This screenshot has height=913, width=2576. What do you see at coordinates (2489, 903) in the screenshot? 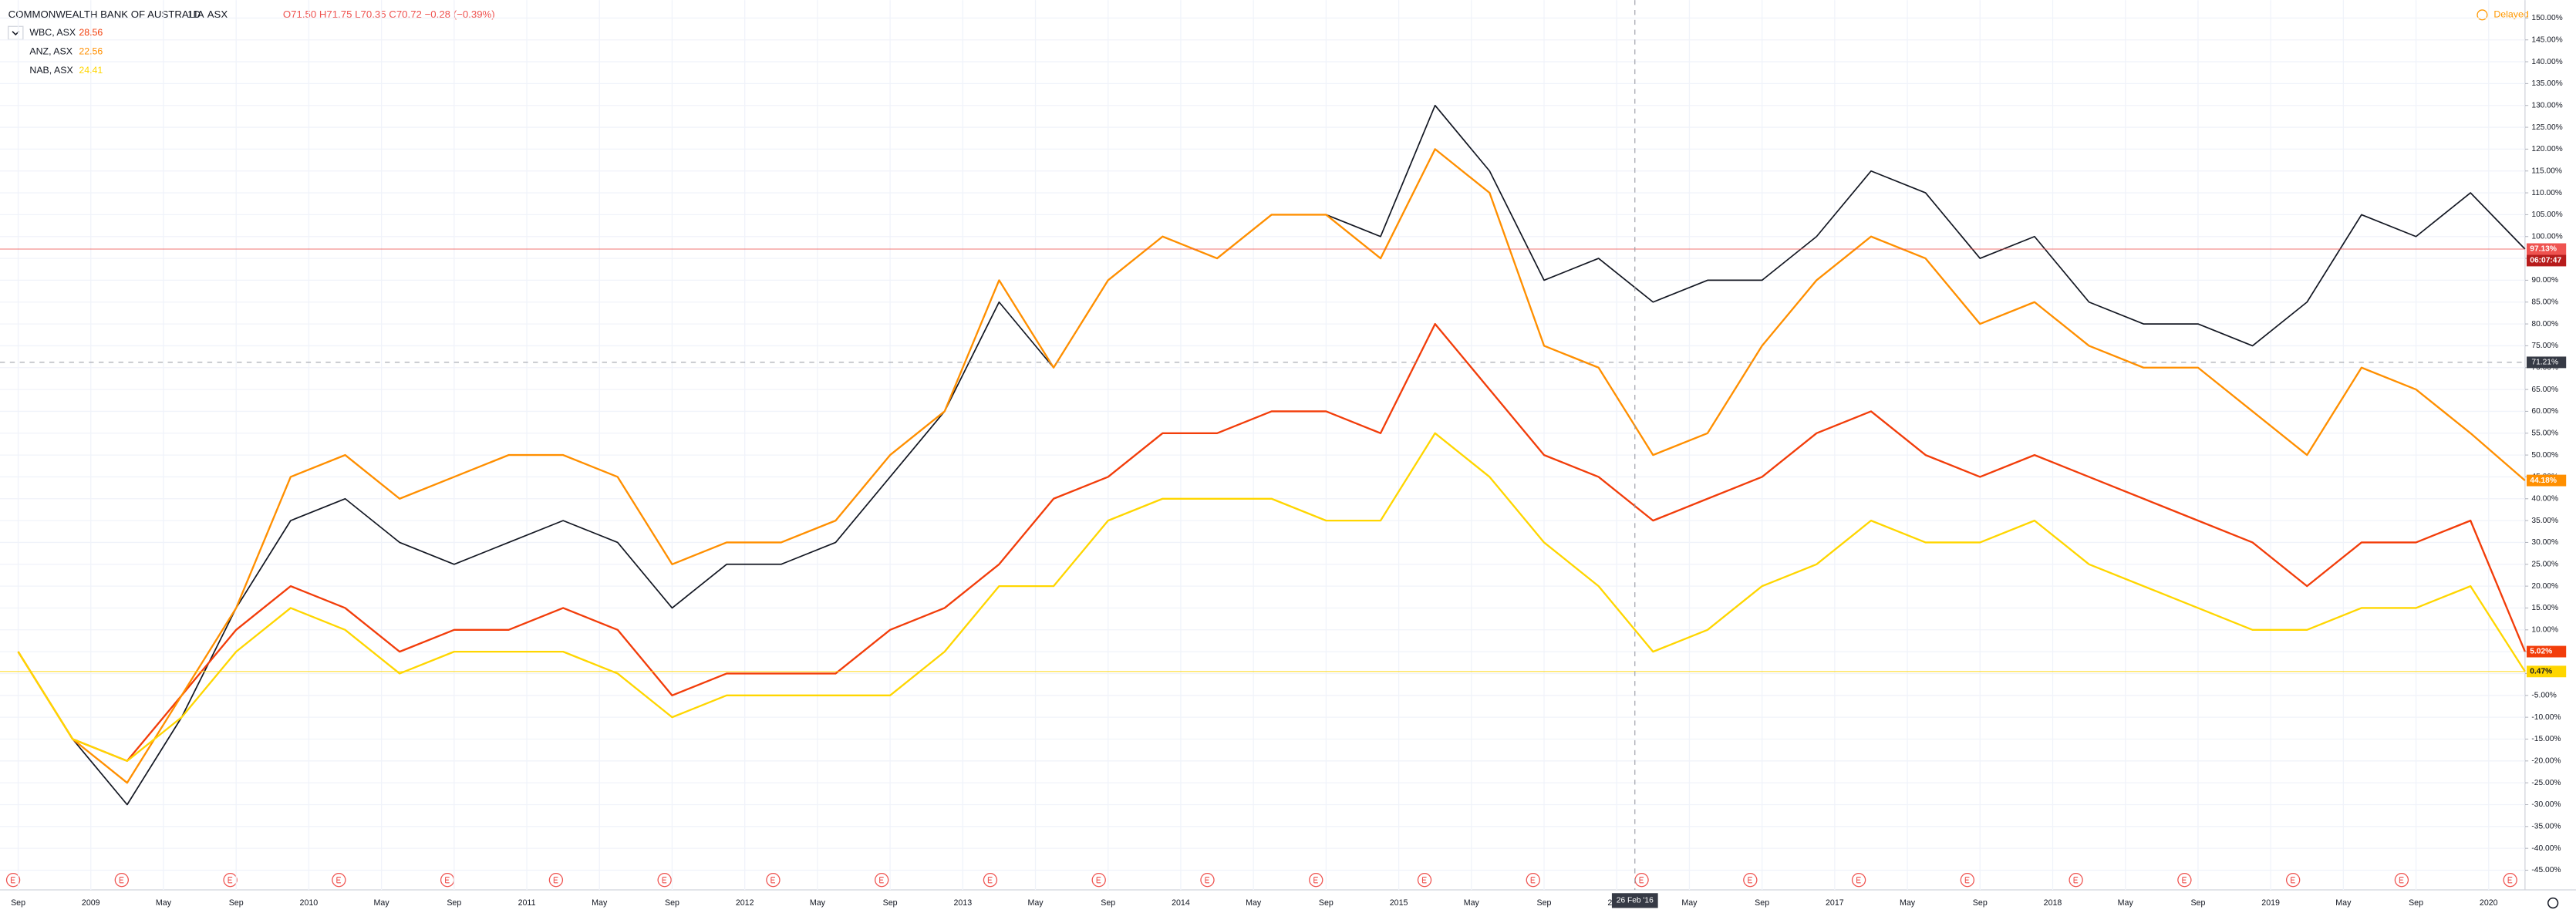
I see `x-tick-label: 2020` at bounding box center [2489, 903].